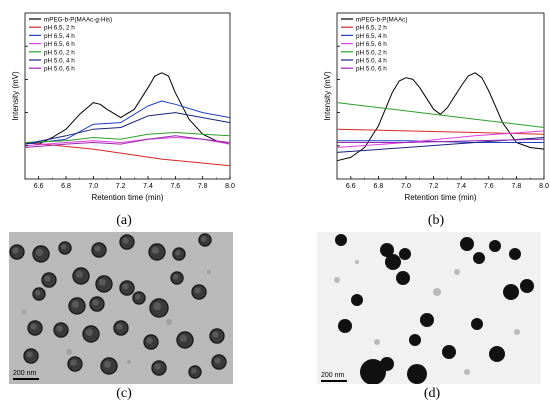 The width and height of the screenshot is (550, 410). What do you see at coordinates (59, 28) in the screenshot?
I see `legend-label-a-1: pH 6.5, 2 h` at bounding box center [59, 28].